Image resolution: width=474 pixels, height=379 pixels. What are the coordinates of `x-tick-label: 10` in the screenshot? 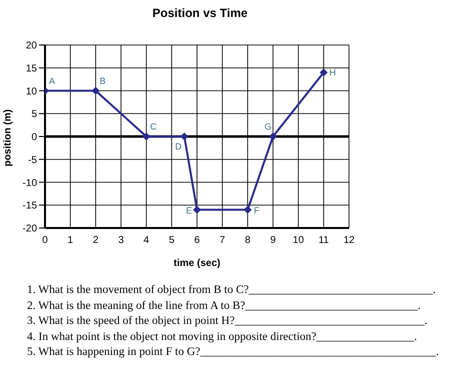 It's located at (298, 240).